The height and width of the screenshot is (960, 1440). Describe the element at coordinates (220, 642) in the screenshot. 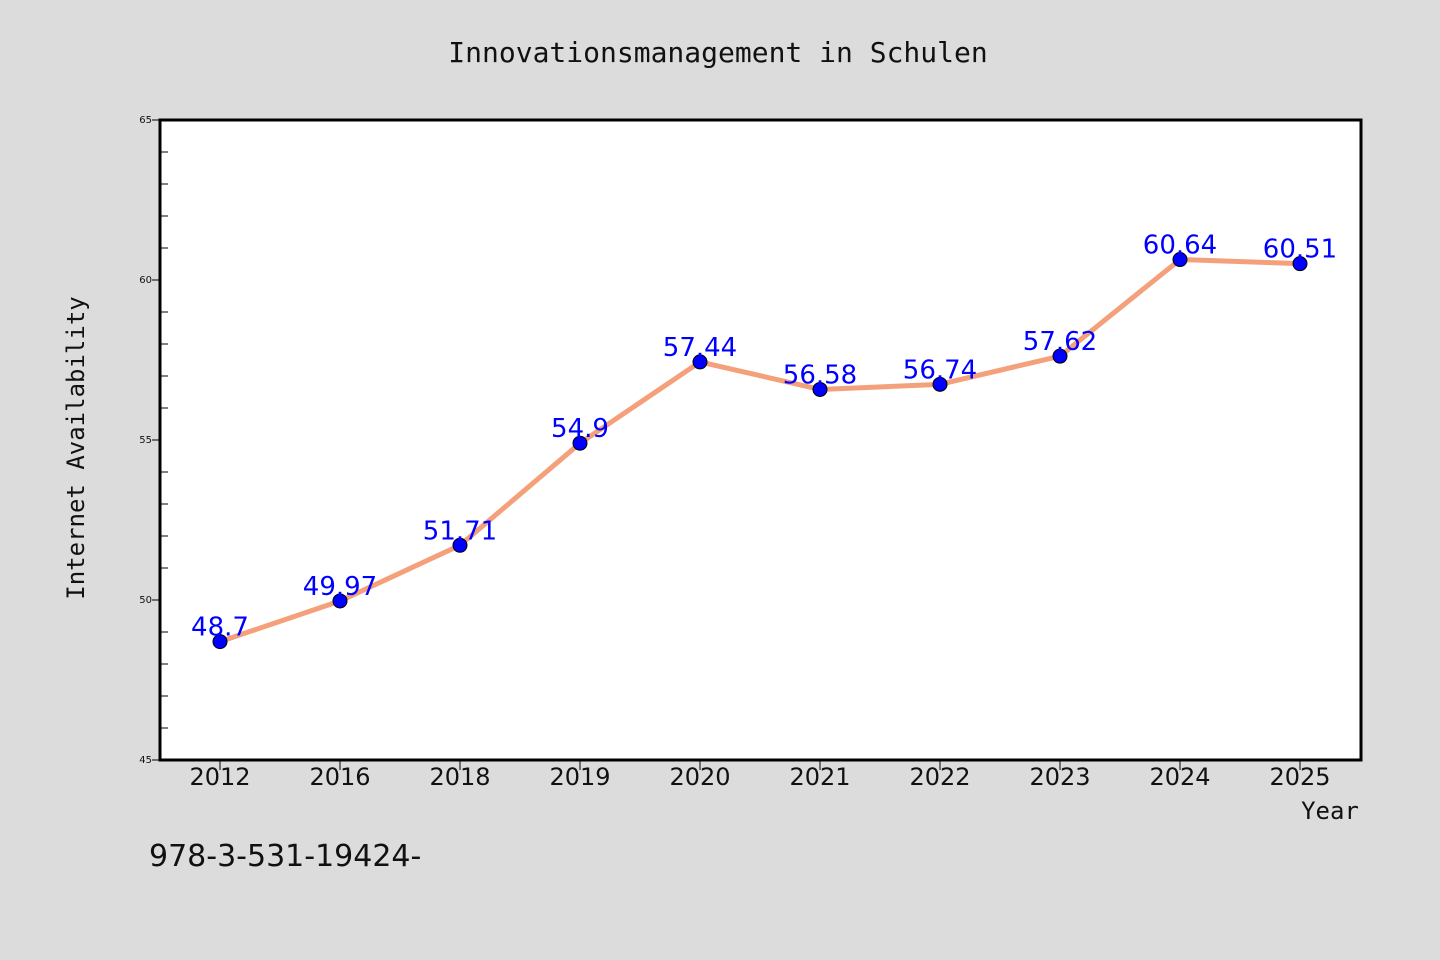

I see `data-point-2012` at that location.